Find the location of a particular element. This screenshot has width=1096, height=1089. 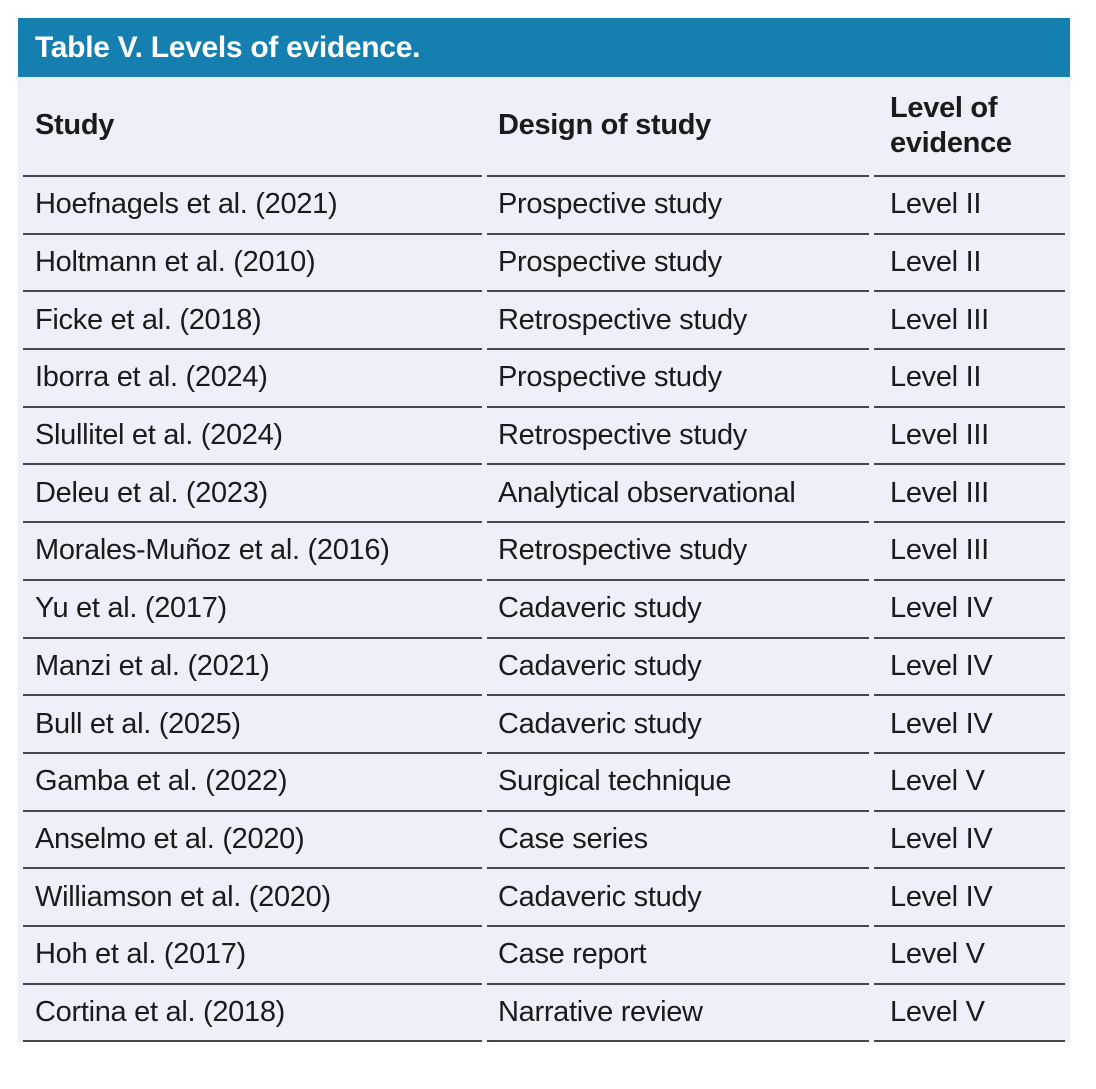

study-cell: Holtmann et al. (2010) is located at coordinates (252, 264).